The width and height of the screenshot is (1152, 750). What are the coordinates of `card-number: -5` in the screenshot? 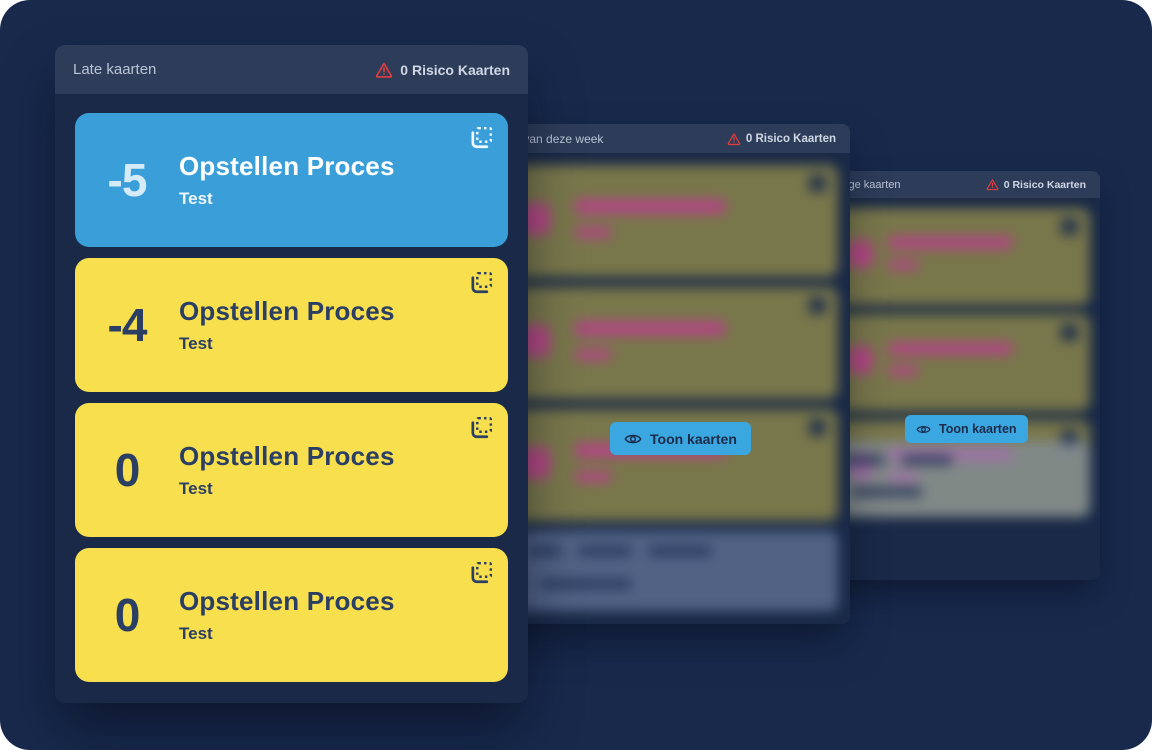 It's located at (127, 180).